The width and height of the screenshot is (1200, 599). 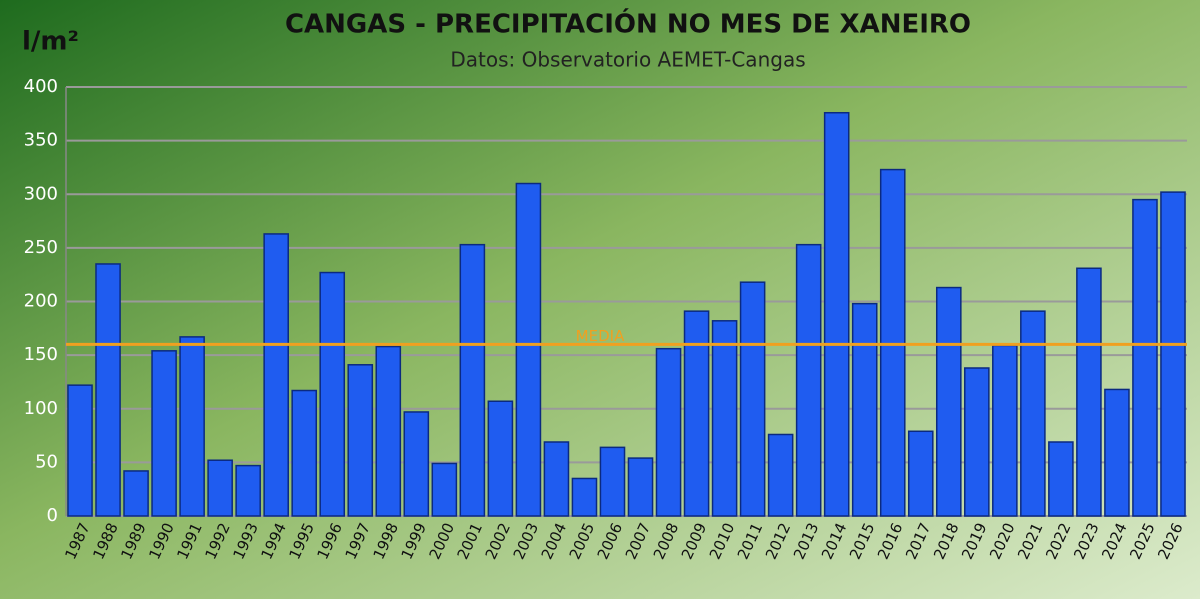 What do you see at coordinates (627, 60) in the screenshot?
I see `chart-subtitle: Datos: Observatorio AEMET-Cangas` at bounding box center [627, 60].